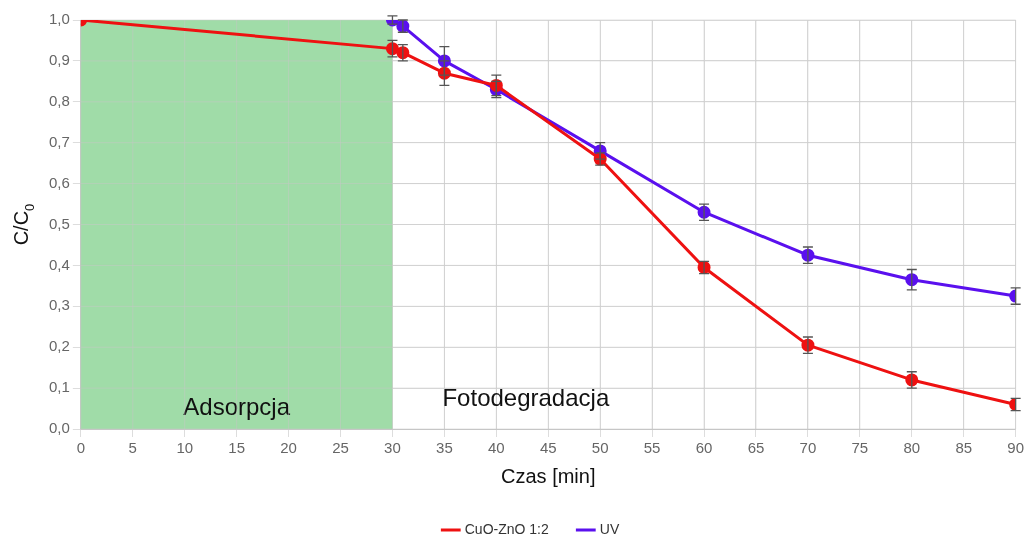 The image size is (1035, 555). What do you see at coordinates (496, 448) in the screenshot?
I see `x-tick-label: 40` at bounding box center [496, 448].